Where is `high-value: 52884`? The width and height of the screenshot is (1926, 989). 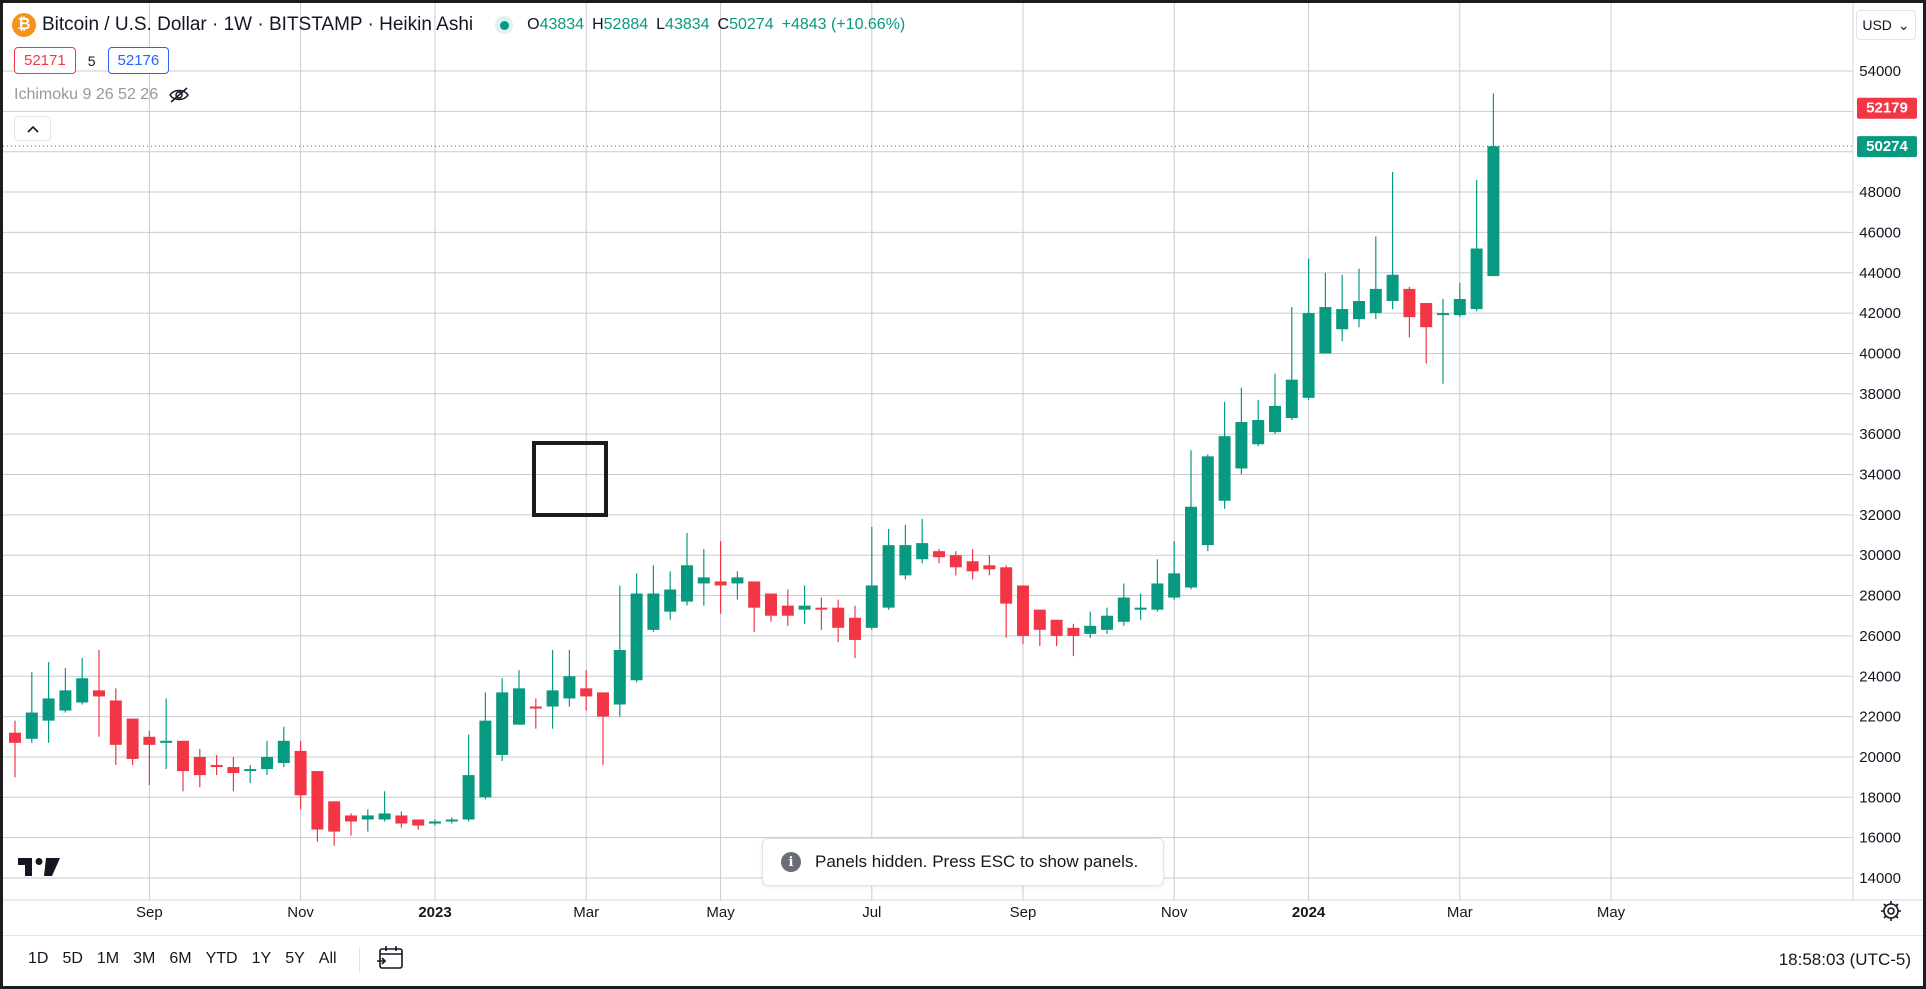
high-value: 52884 is located at coordinates (626, 24).